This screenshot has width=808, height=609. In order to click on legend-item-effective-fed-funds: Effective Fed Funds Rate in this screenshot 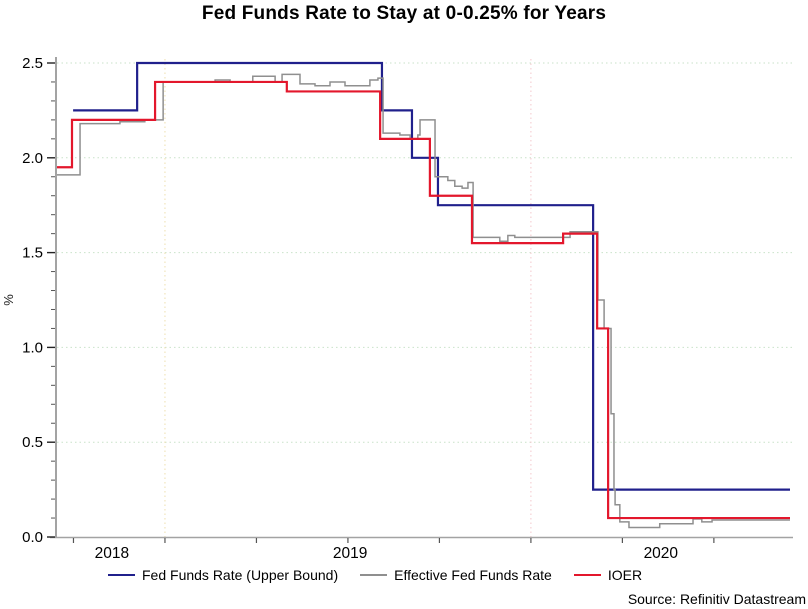, I will do `click(456, 575)`.